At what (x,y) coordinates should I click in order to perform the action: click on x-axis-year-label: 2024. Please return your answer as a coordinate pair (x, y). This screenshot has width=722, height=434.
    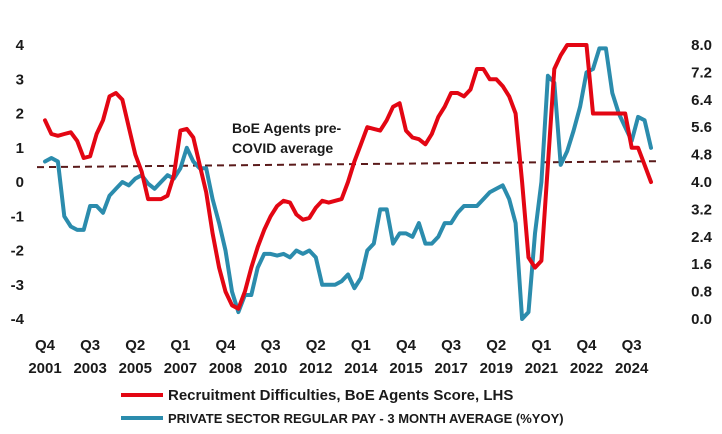
    Looking at the image, I should click on (632, 368).